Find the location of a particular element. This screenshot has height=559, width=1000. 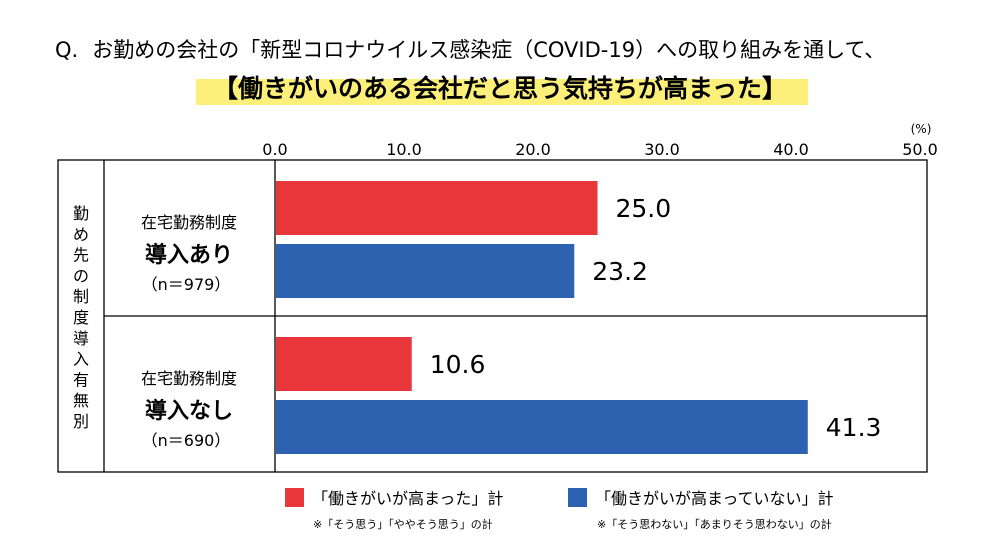

legend-note: ※「そう思わない」「あまりそう思わない」の計 is located at coordinates (714, 524).